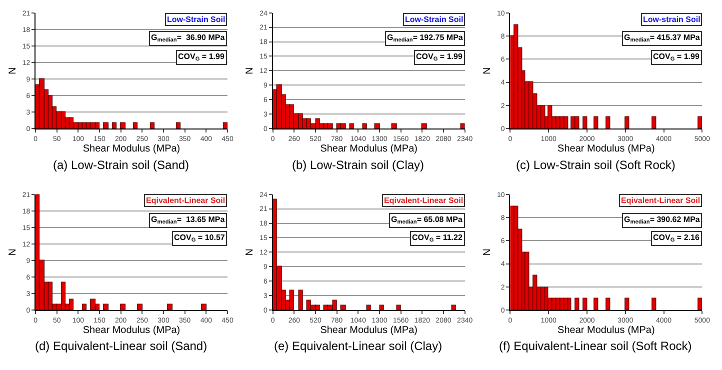  I want to click on annotation: COV$_{G}$ = 10.57, so click(200, 238).